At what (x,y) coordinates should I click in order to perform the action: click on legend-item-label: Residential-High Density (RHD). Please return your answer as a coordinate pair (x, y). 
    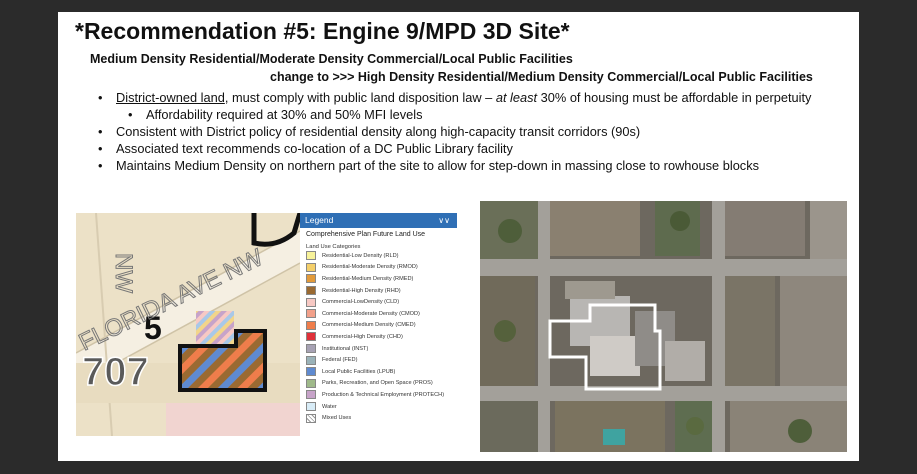
    Looking at the image, I should click on (361, 290).